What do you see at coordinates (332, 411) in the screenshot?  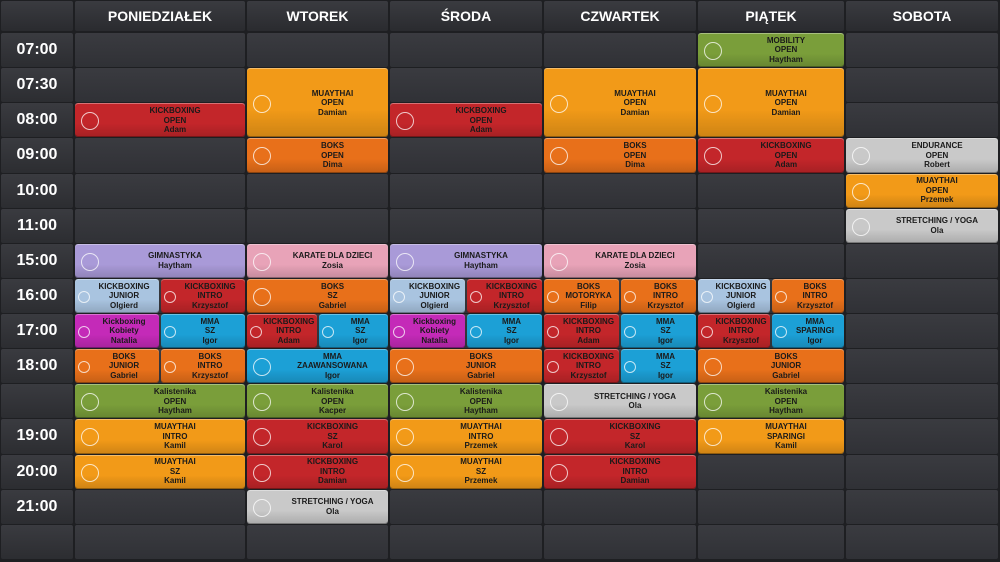 I see `class-text: Kacper` at bounding box center [332, 411].